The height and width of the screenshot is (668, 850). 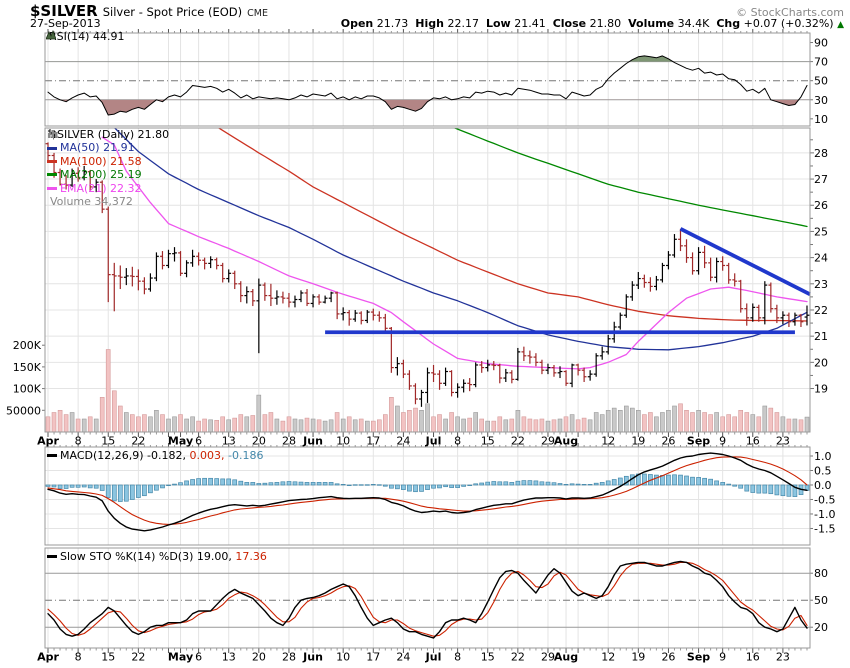 What do you see at coordinates (27, 367) in the screenshot?
I see `svg-text: 150K` at bounding box center [27, 367].